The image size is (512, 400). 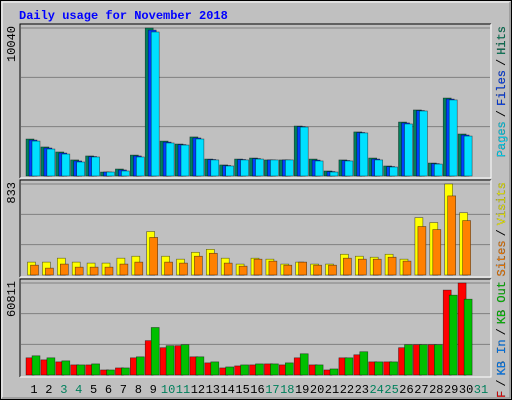 I want to click on x-tick-label: 2, so click(x=48, y=390).